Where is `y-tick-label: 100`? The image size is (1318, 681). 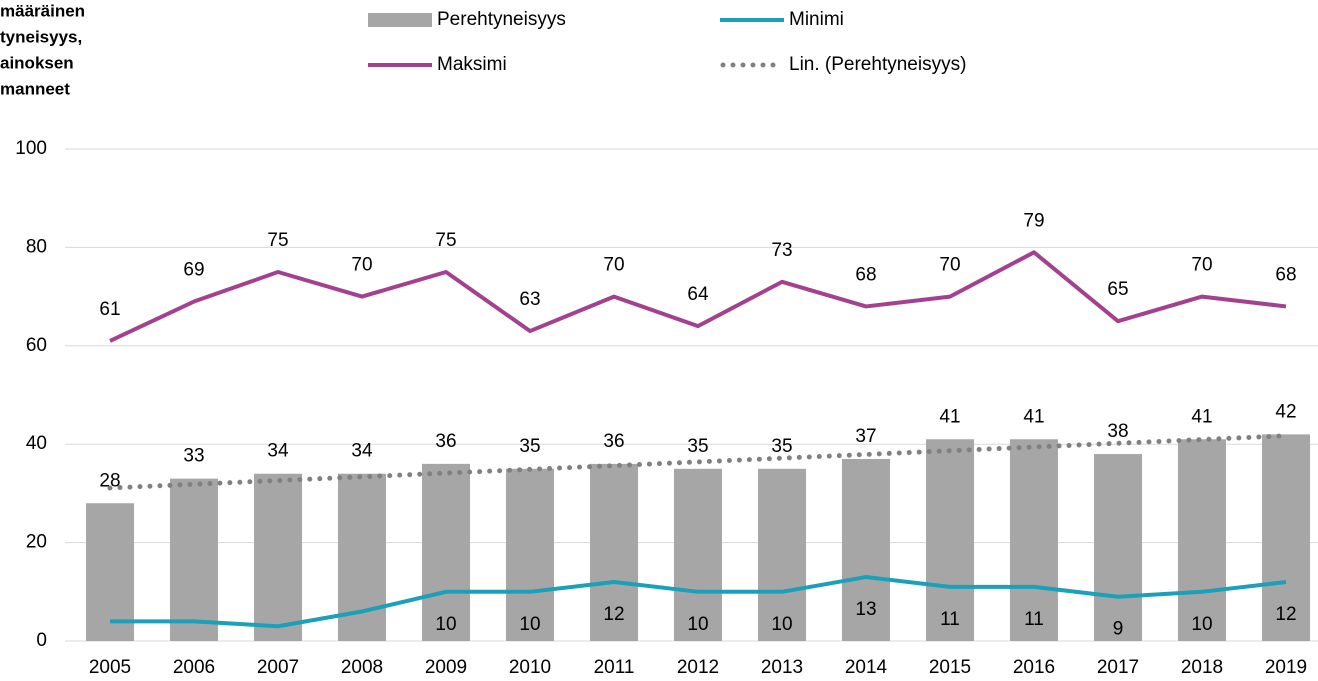
y-tick-label: 100 is located at coordinates (31, 148).